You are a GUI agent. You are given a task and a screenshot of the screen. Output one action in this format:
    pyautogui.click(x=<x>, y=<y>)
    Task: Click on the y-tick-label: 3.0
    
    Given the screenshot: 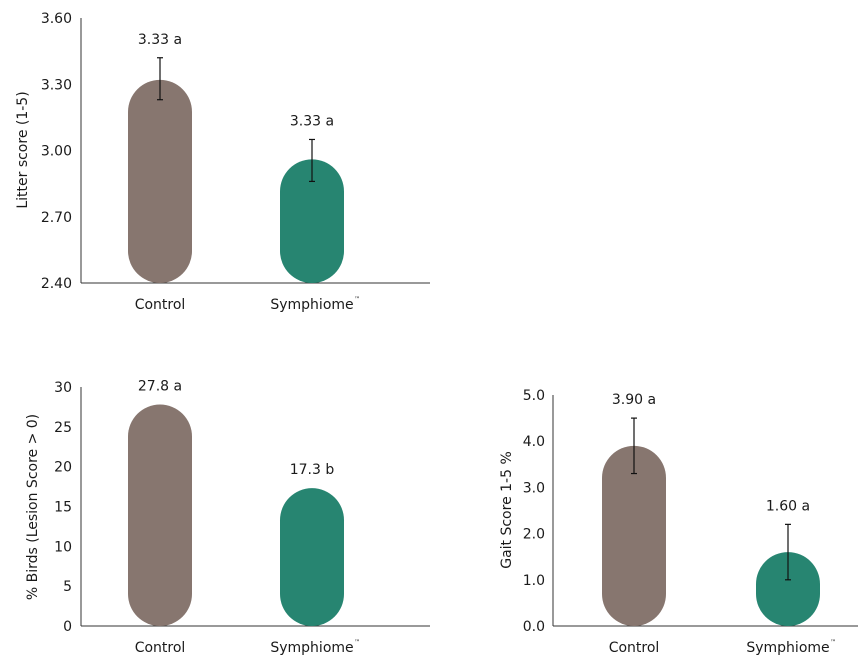 What is the action you would take?
    pyautogui.click(x=534, y=488)
    